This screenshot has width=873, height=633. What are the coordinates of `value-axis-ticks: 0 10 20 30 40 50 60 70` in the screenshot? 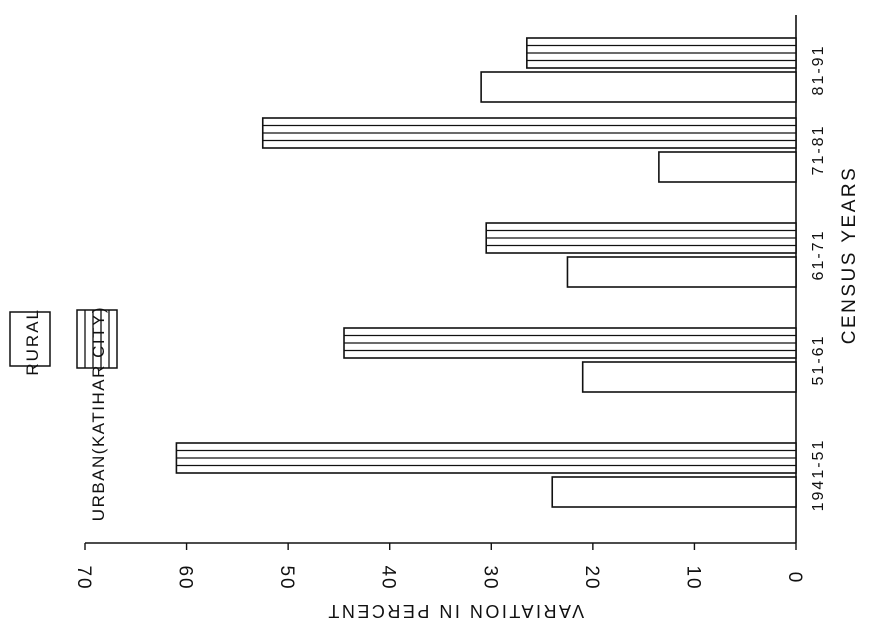 It's located at (439, 567).